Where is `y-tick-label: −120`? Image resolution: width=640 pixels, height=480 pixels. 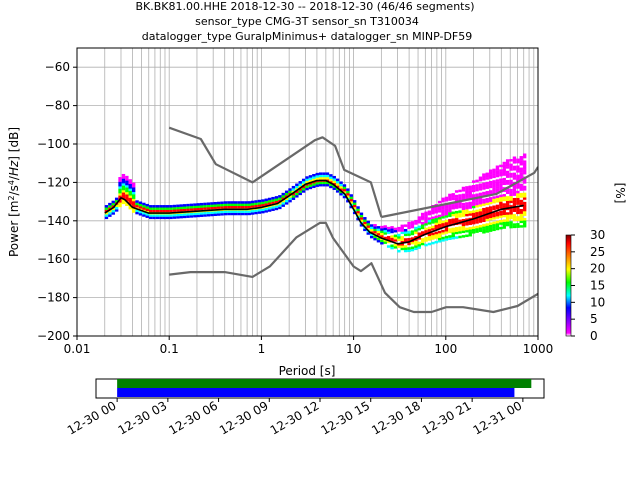 y-tick-label: −120 is located at coordinates (53, 182).